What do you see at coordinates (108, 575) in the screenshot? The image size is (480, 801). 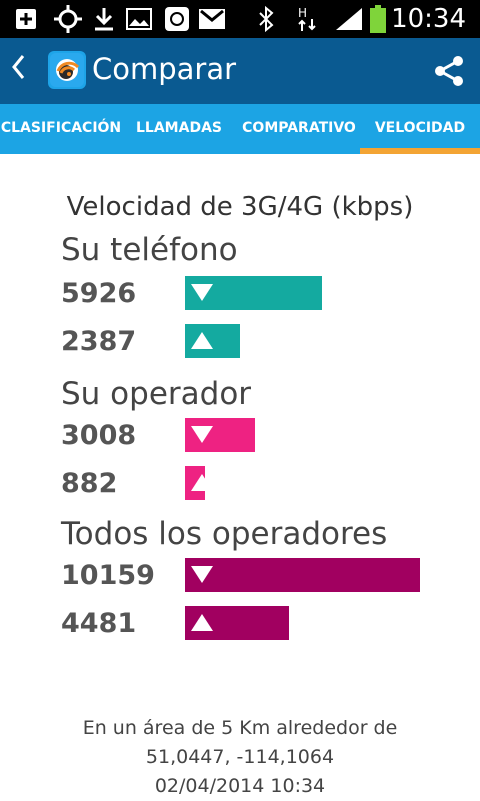 I see `download-value: 10159` at bounding box center [108, 575].